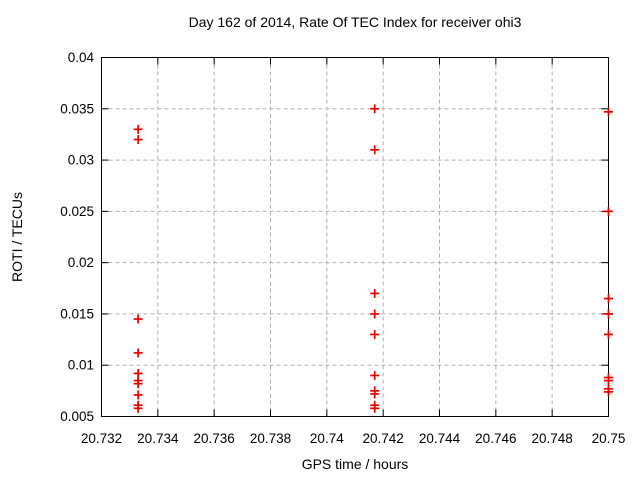 The image size is (640, 480). Describe the element at coordinates (77, 108) in the screenshot. I see `y-tick-label: 0.035` at that location.